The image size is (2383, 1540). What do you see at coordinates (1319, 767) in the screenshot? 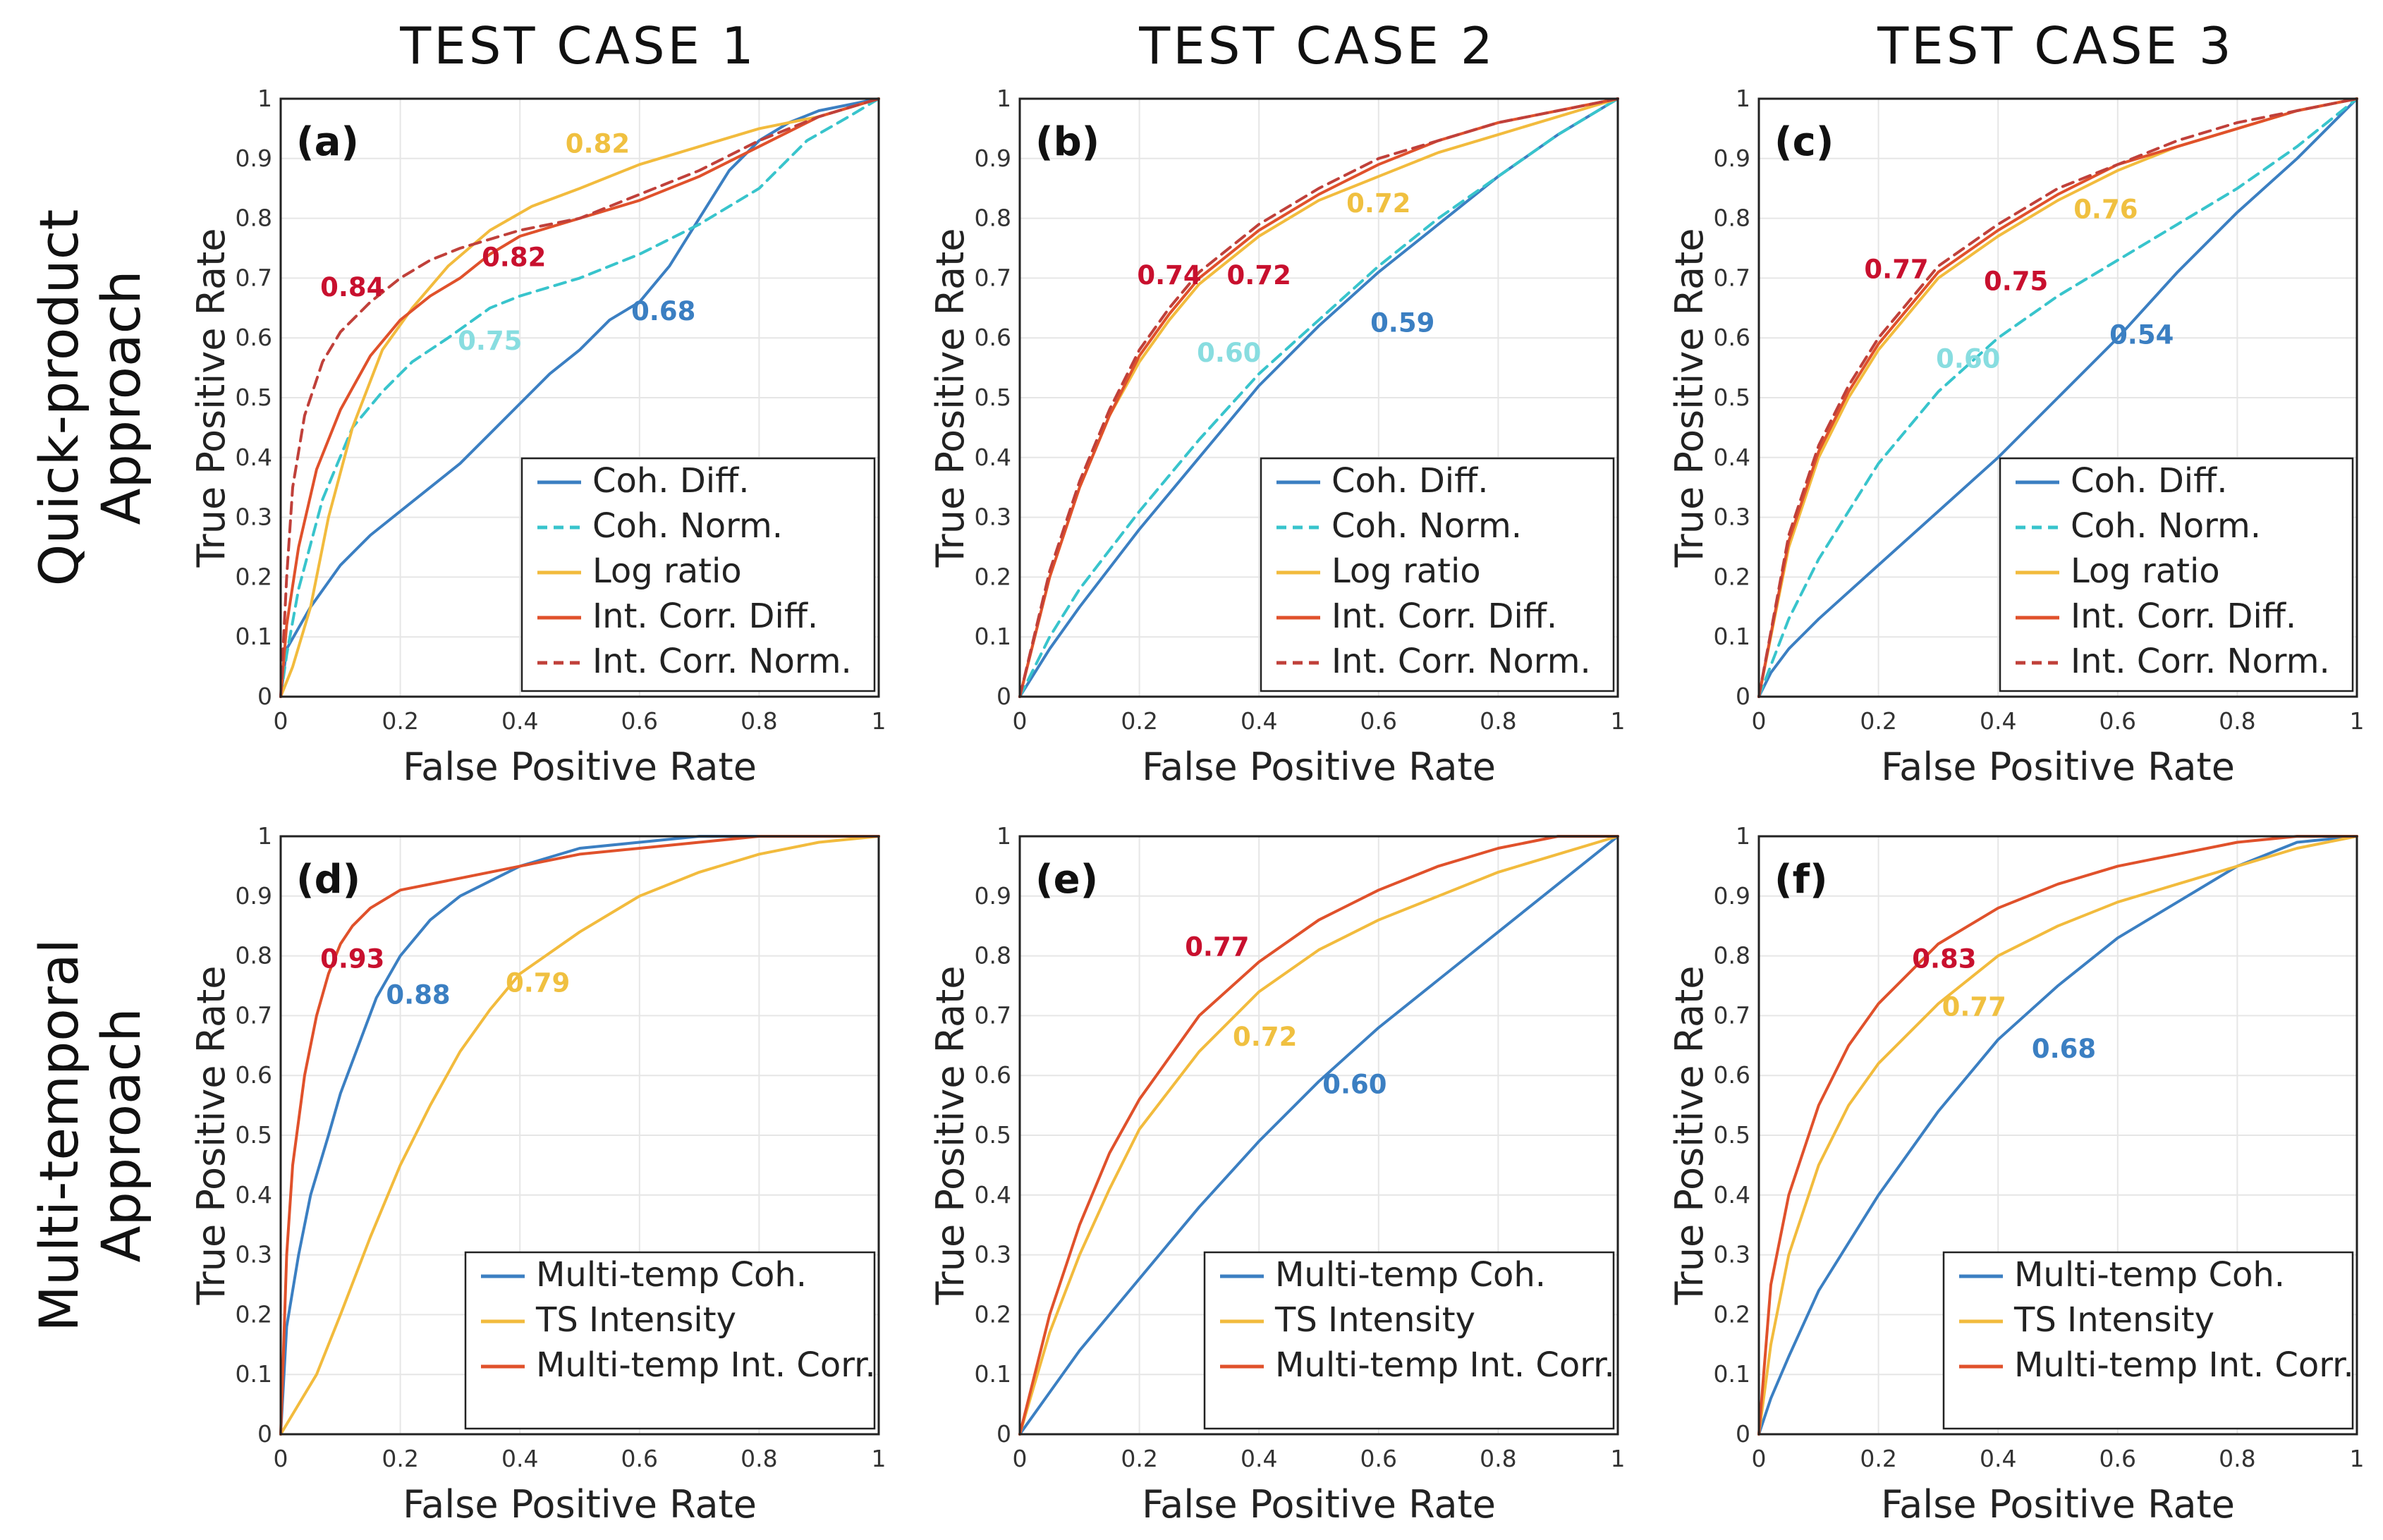
I see `panel-b-x-axis-label: False Positive Rate` at bounding box center [1319, 767].